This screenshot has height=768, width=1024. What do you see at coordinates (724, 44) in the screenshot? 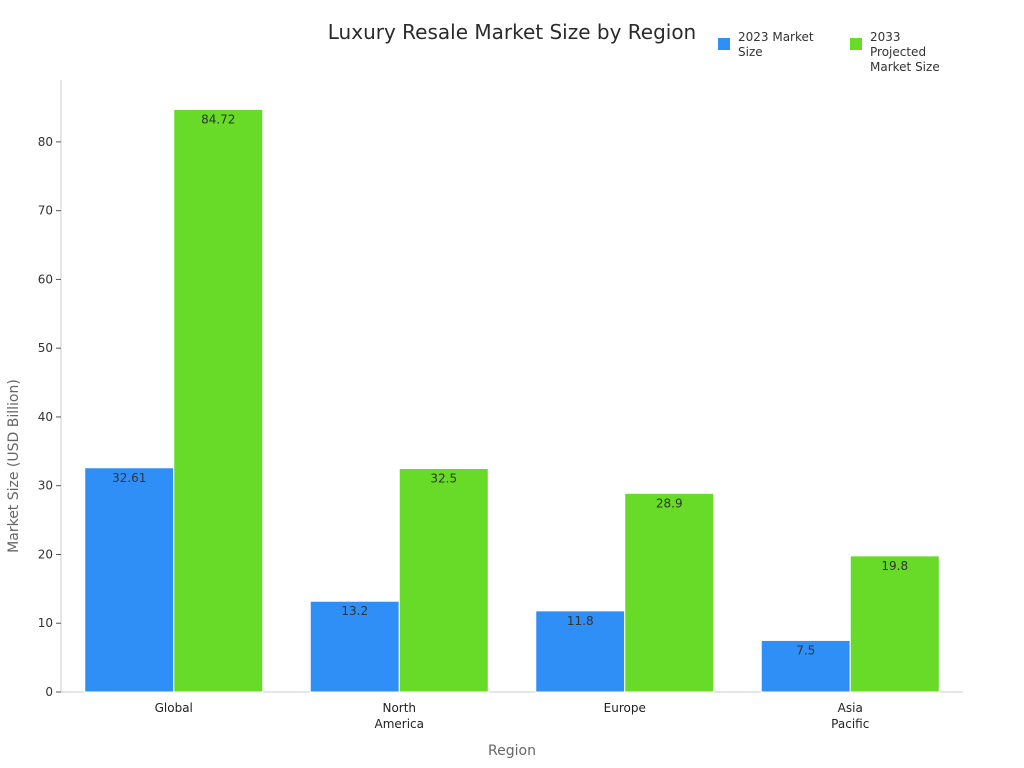
I see `legend-swatch-2023` at bounding box center [724, 44].